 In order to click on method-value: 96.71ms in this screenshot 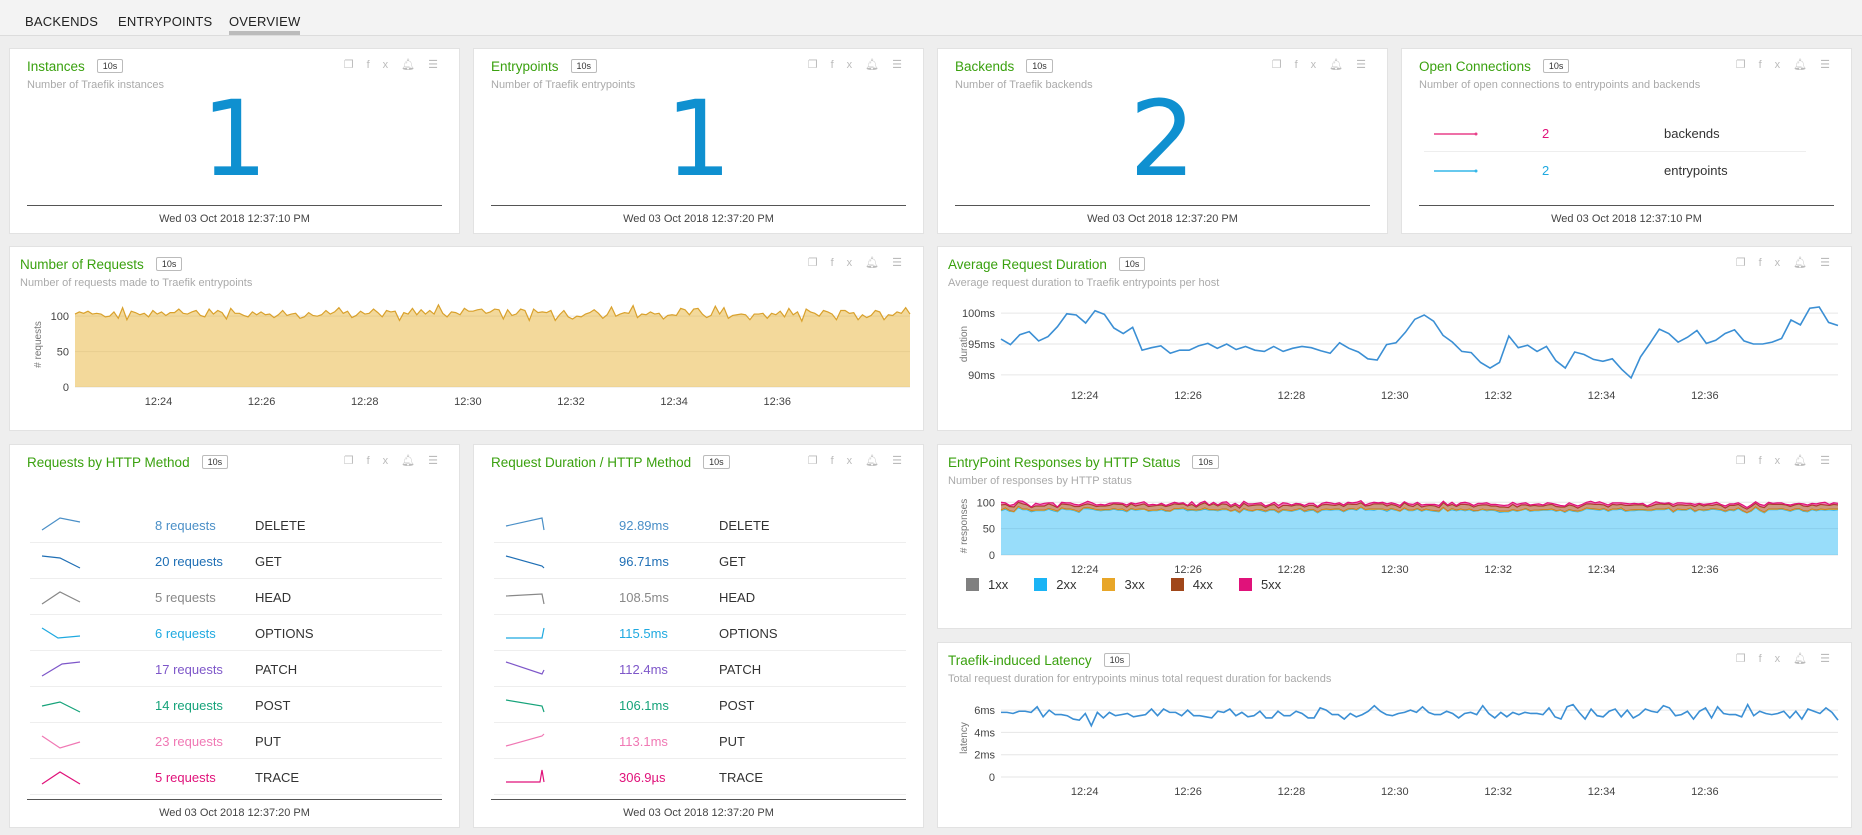, I will do `click(644, 561)`.